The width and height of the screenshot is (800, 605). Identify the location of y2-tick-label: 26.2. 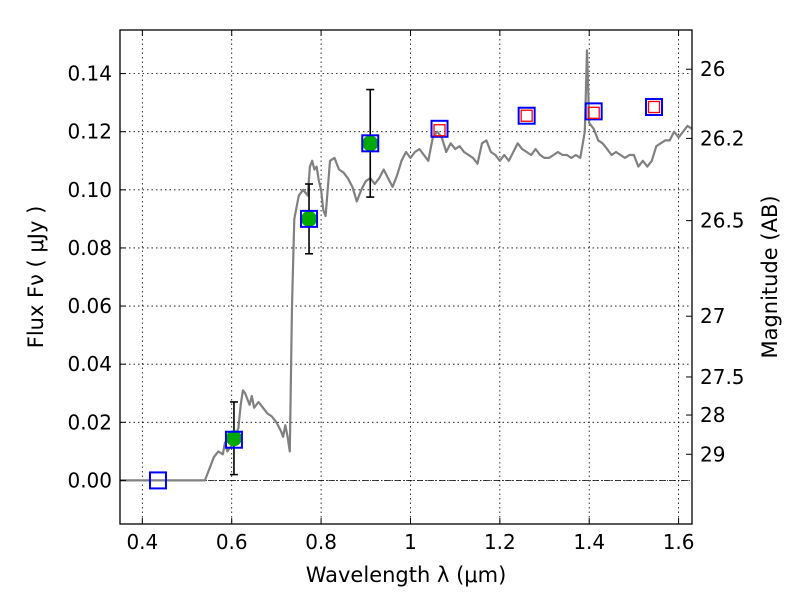
(722, 138).